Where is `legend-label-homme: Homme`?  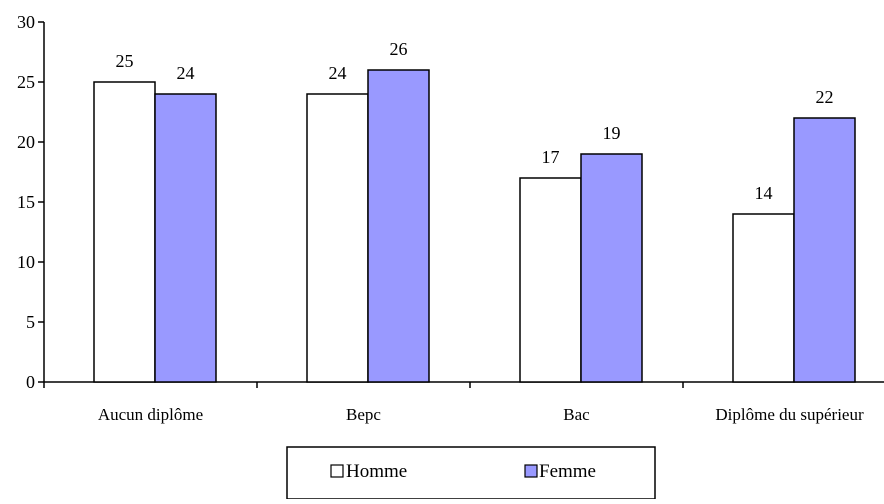 legend-label-homme: Homme is located at coordinates (376, 471).